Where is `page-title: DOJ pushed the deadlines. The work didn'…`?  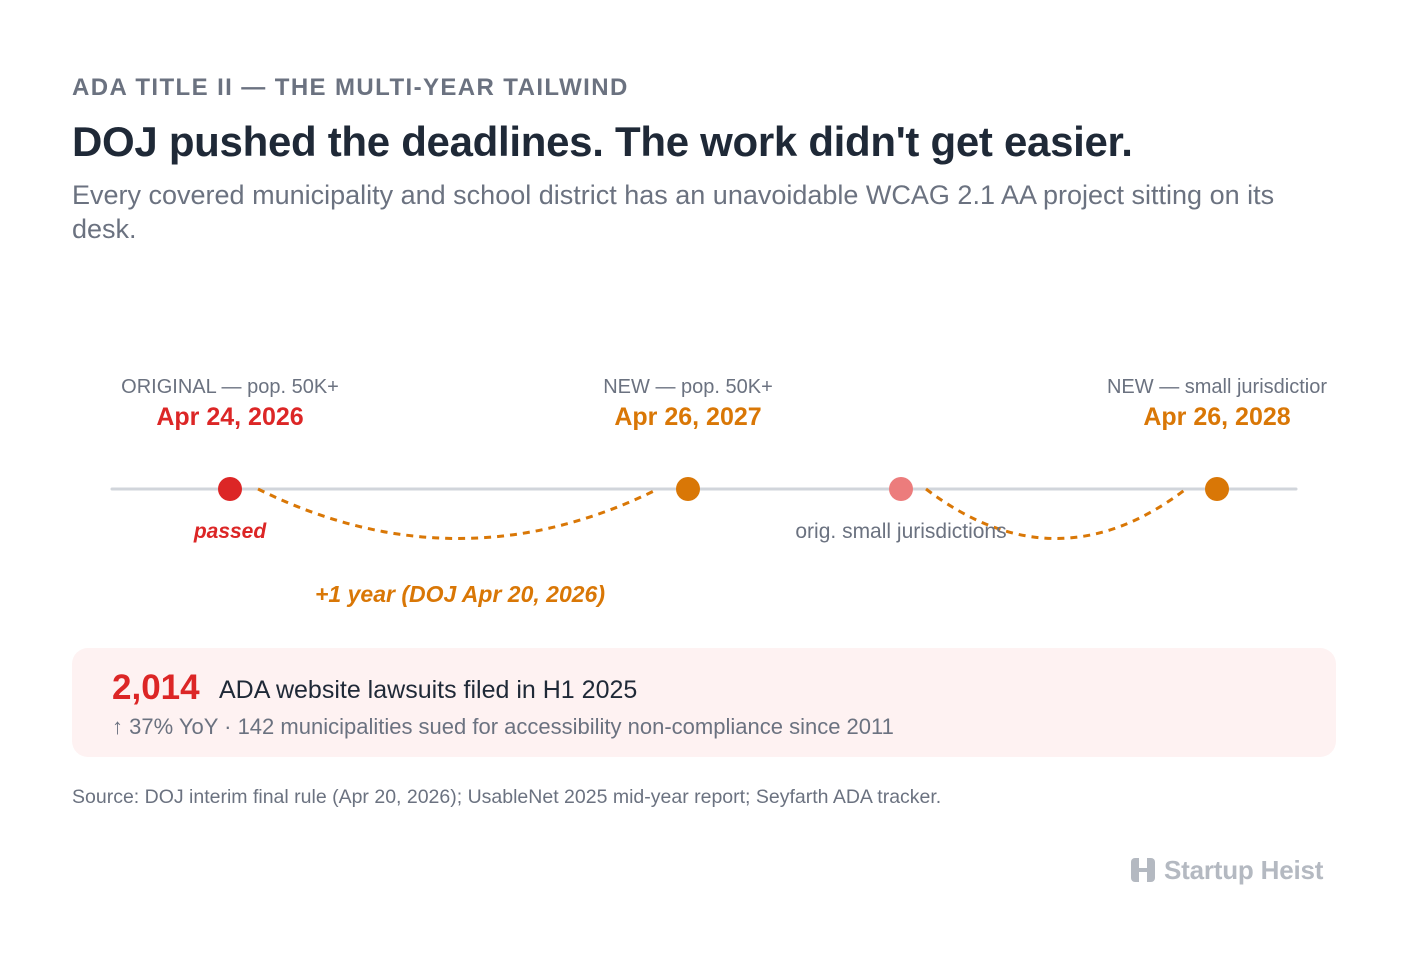
page-title: DOJ pushed the deadlines. The work didn'… is located at coordinates (602, 141).